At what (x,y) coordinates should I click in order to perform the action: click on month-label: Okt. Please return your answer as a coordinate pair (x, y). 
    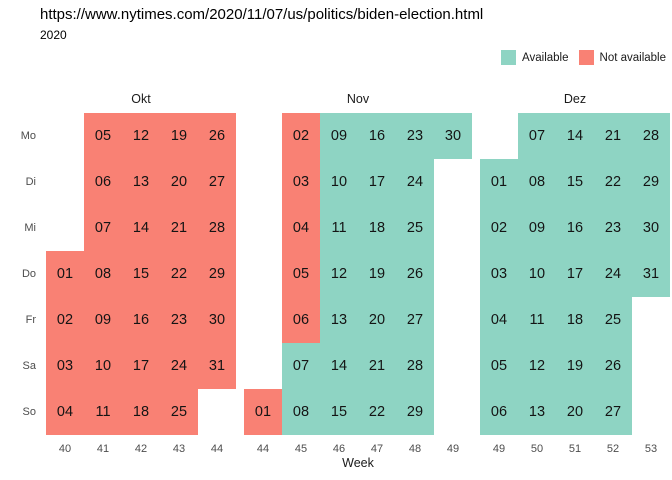
    Looking at the image, I should click on (141, 99).